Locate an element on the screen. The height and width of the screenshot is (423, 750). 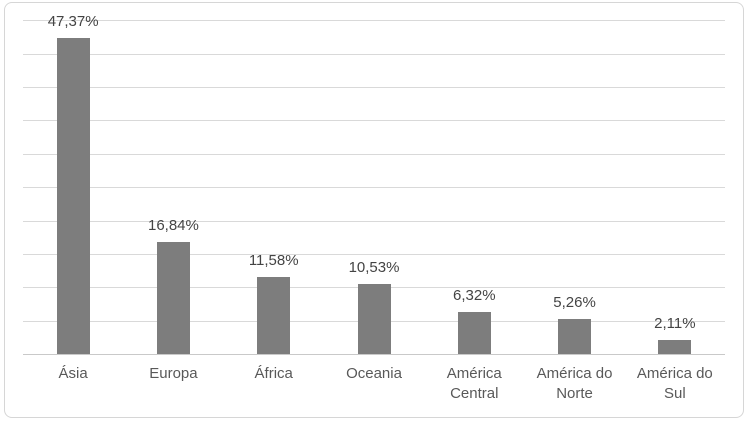
bar-america-do-norte is located at coordinates (575, 336).